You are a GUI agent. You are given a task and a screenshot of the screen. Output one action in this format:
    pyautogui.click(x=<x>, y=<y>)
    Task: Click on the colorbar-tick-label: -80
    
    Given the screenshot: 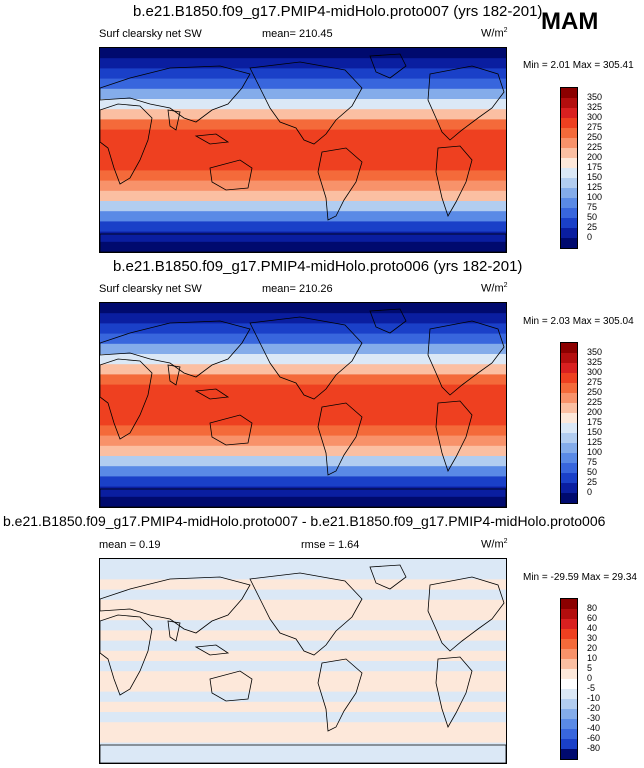 What is the action you would take?
    pyautogui.click(x=594, y=748)
    